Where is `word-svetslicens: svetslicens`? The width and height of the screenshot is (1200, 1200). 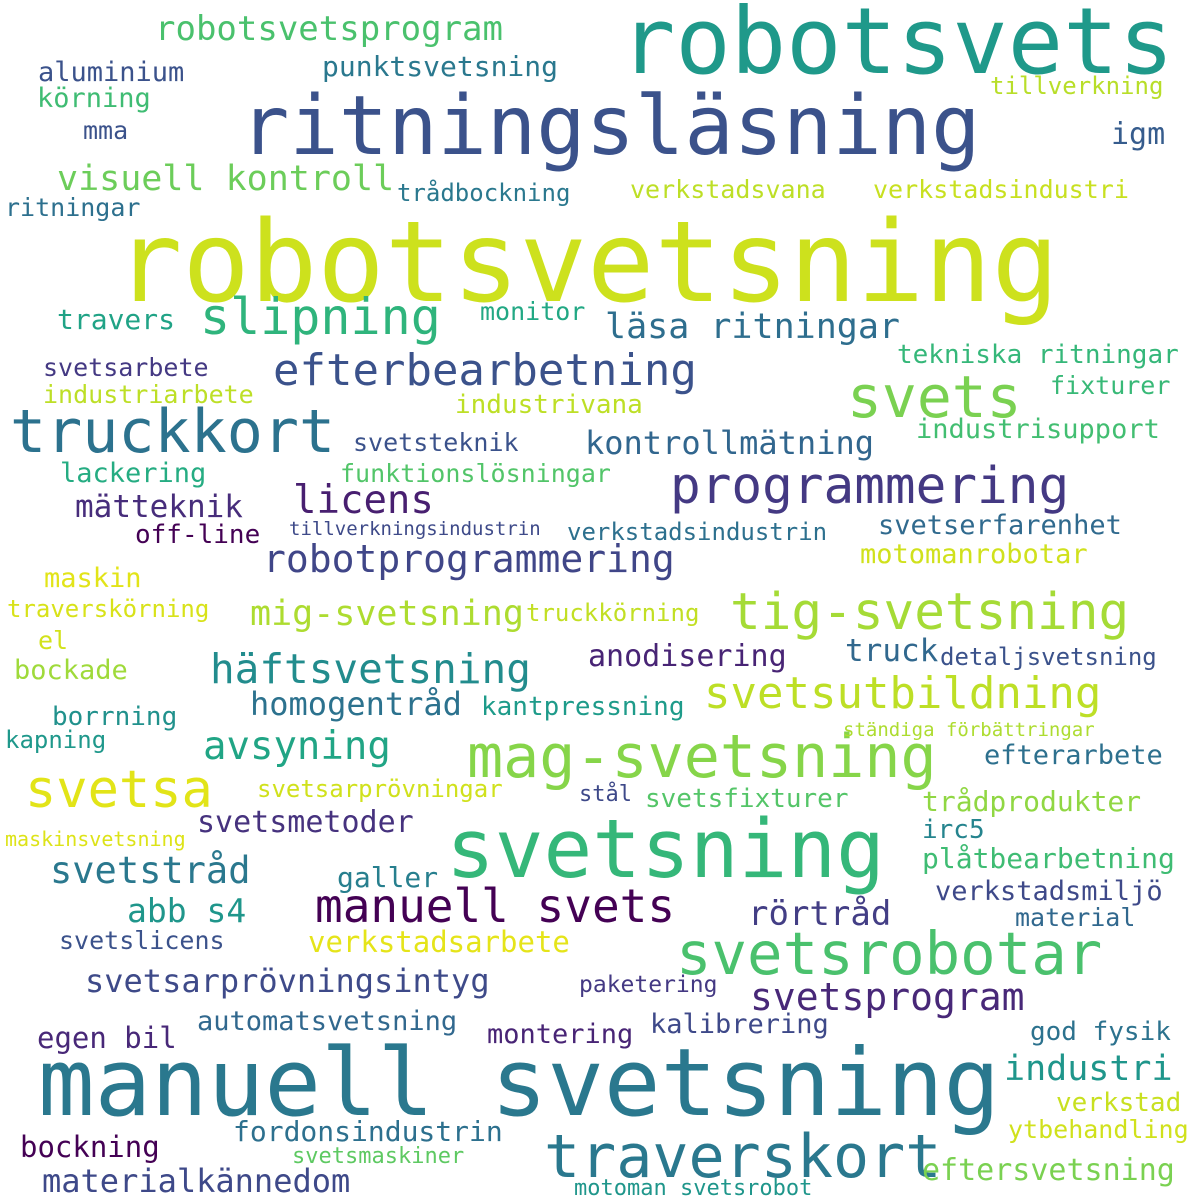
word-svetslicens: svetslicens is located at coordinates (142, 940).